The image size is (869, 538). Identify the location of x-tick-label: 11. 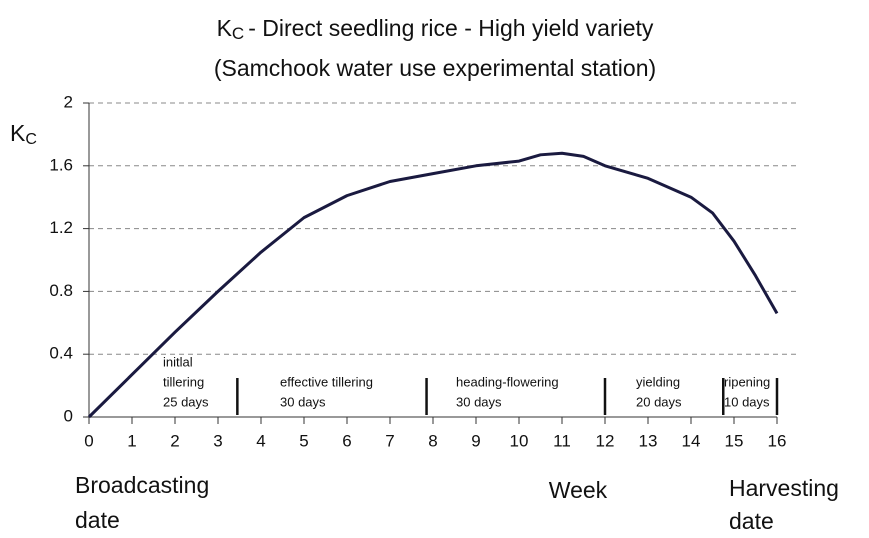
(562, 440).